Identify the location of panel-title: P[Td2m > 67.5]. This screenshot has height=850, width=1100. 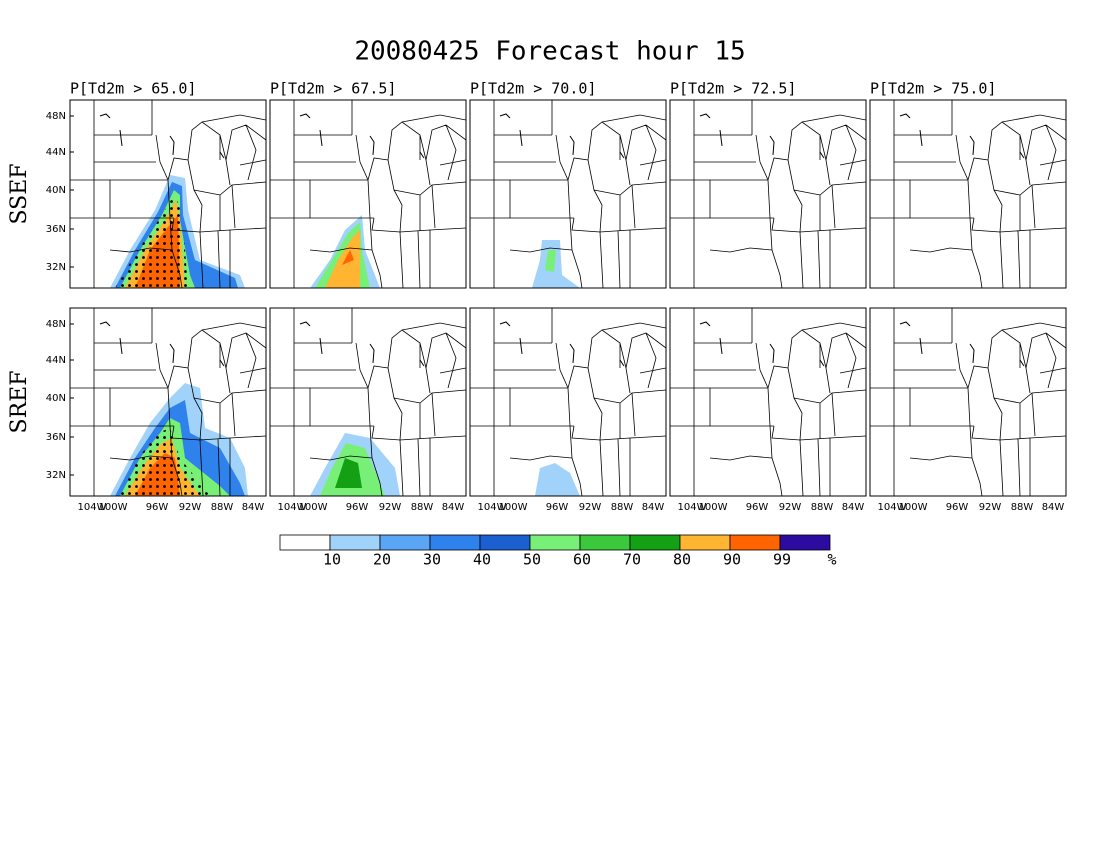
(333, 89).